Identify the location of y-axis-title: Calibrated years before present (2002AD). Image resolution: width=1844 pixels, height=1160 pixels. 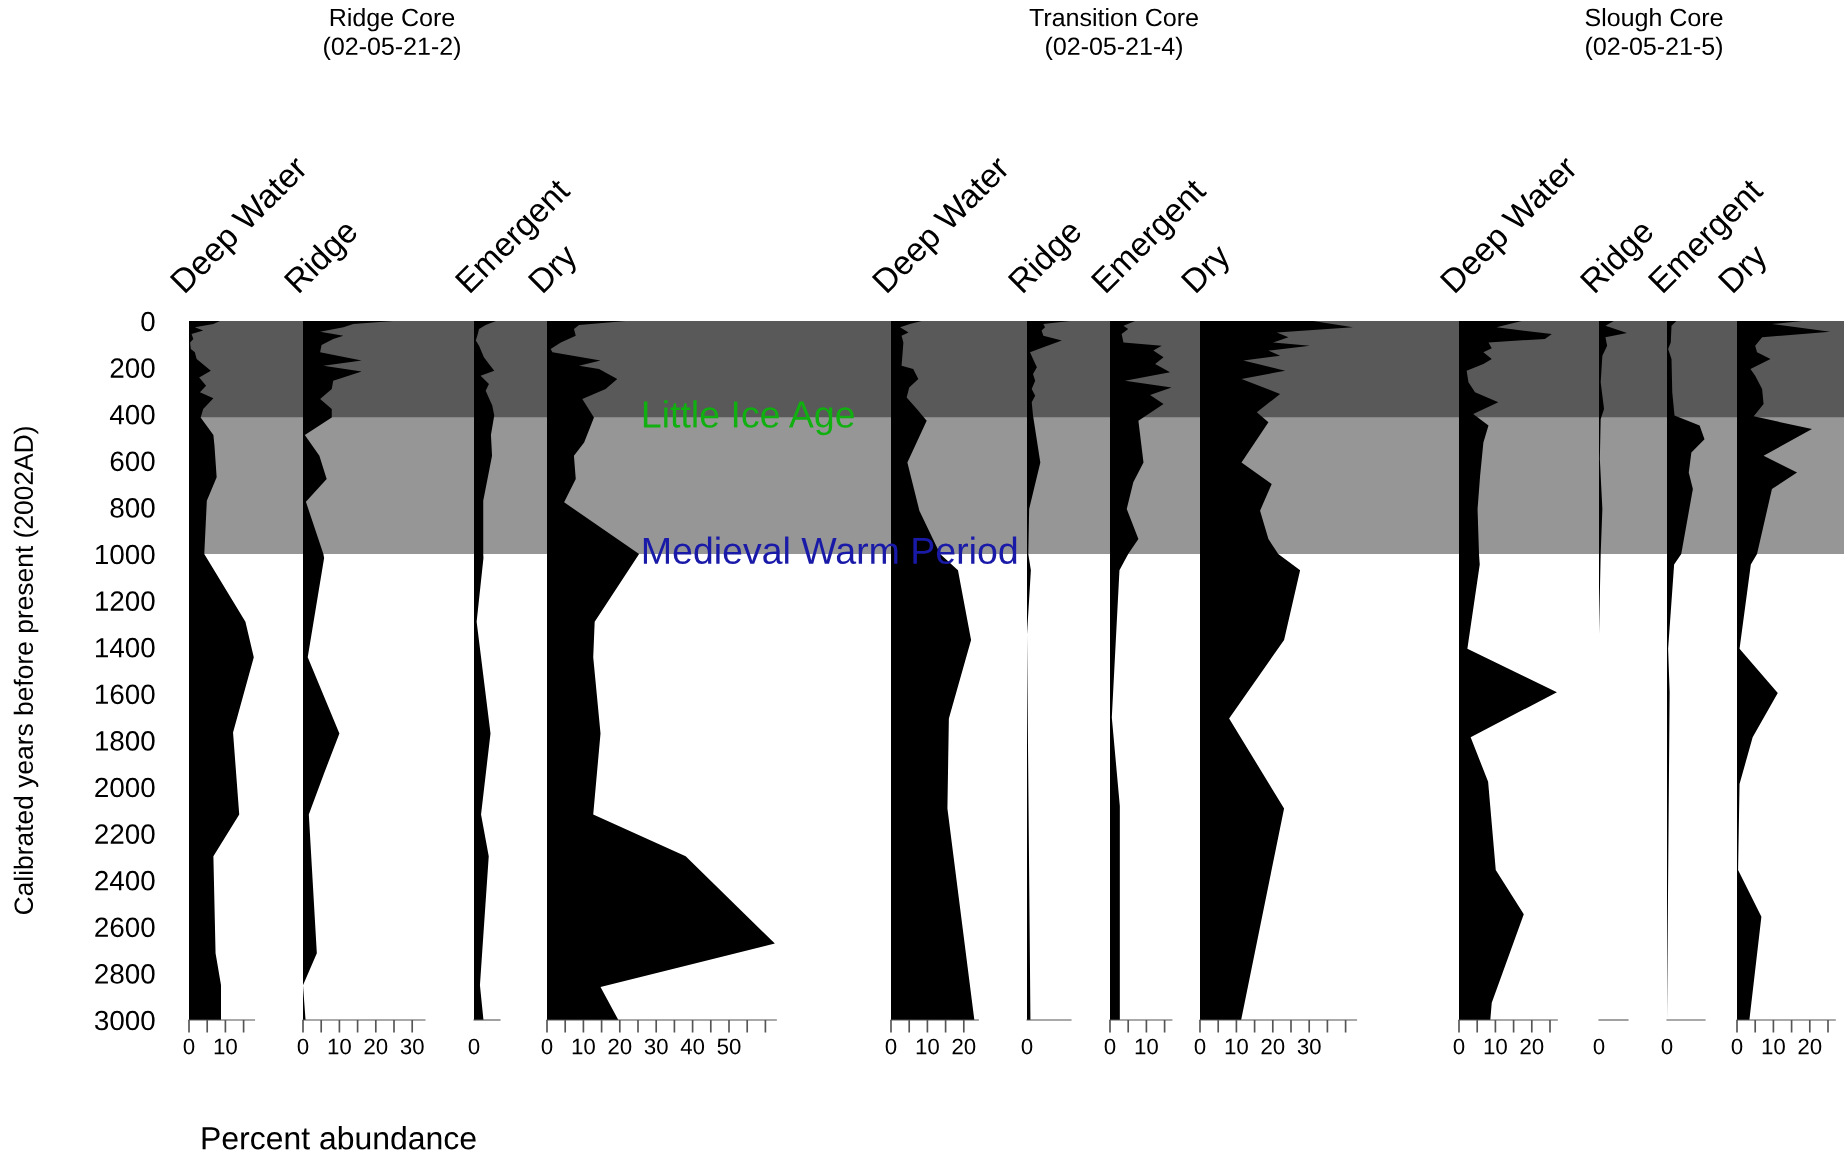
(26, 671).